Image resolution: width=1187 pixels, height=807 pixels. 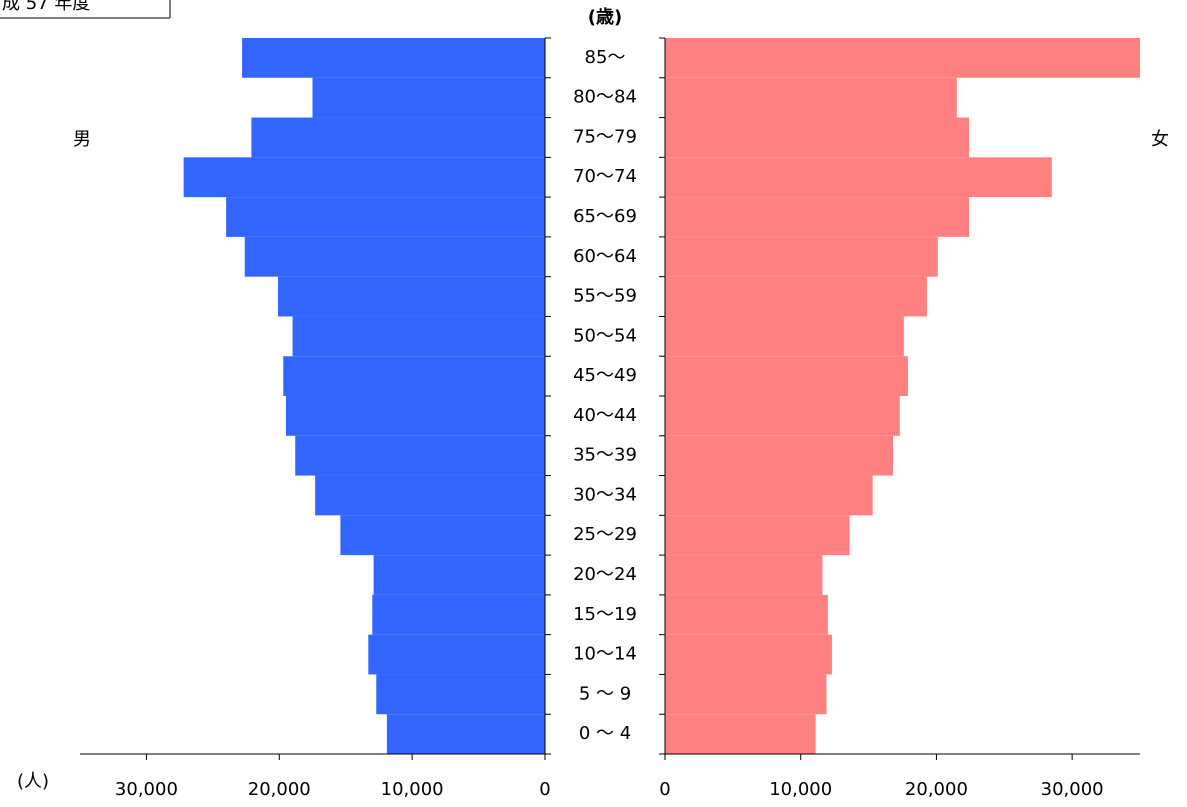 What do you see at coordinates (605, 256) in the screenshot?
I see `category-label: 60〜64` at bounding box center [605, 256].